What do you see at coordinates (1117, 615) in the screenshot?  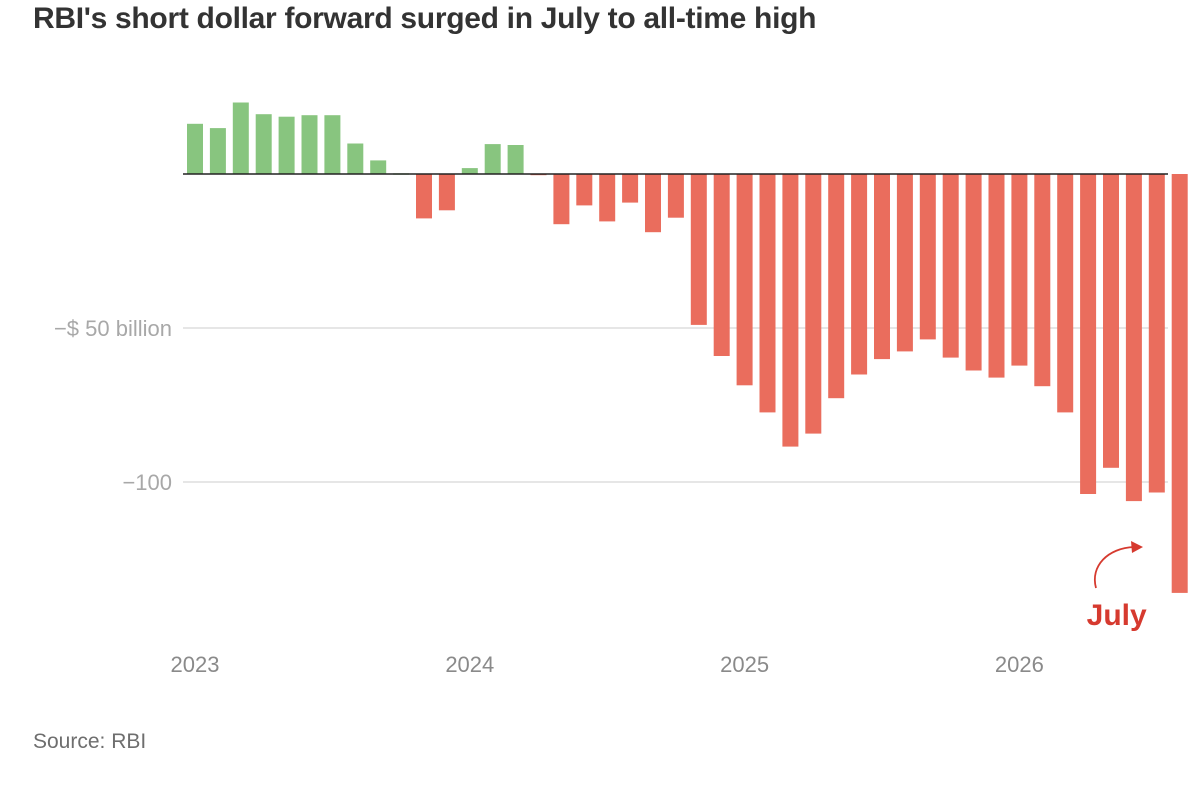 I see `annotation-label: July` at bounding box center [1117, 615].